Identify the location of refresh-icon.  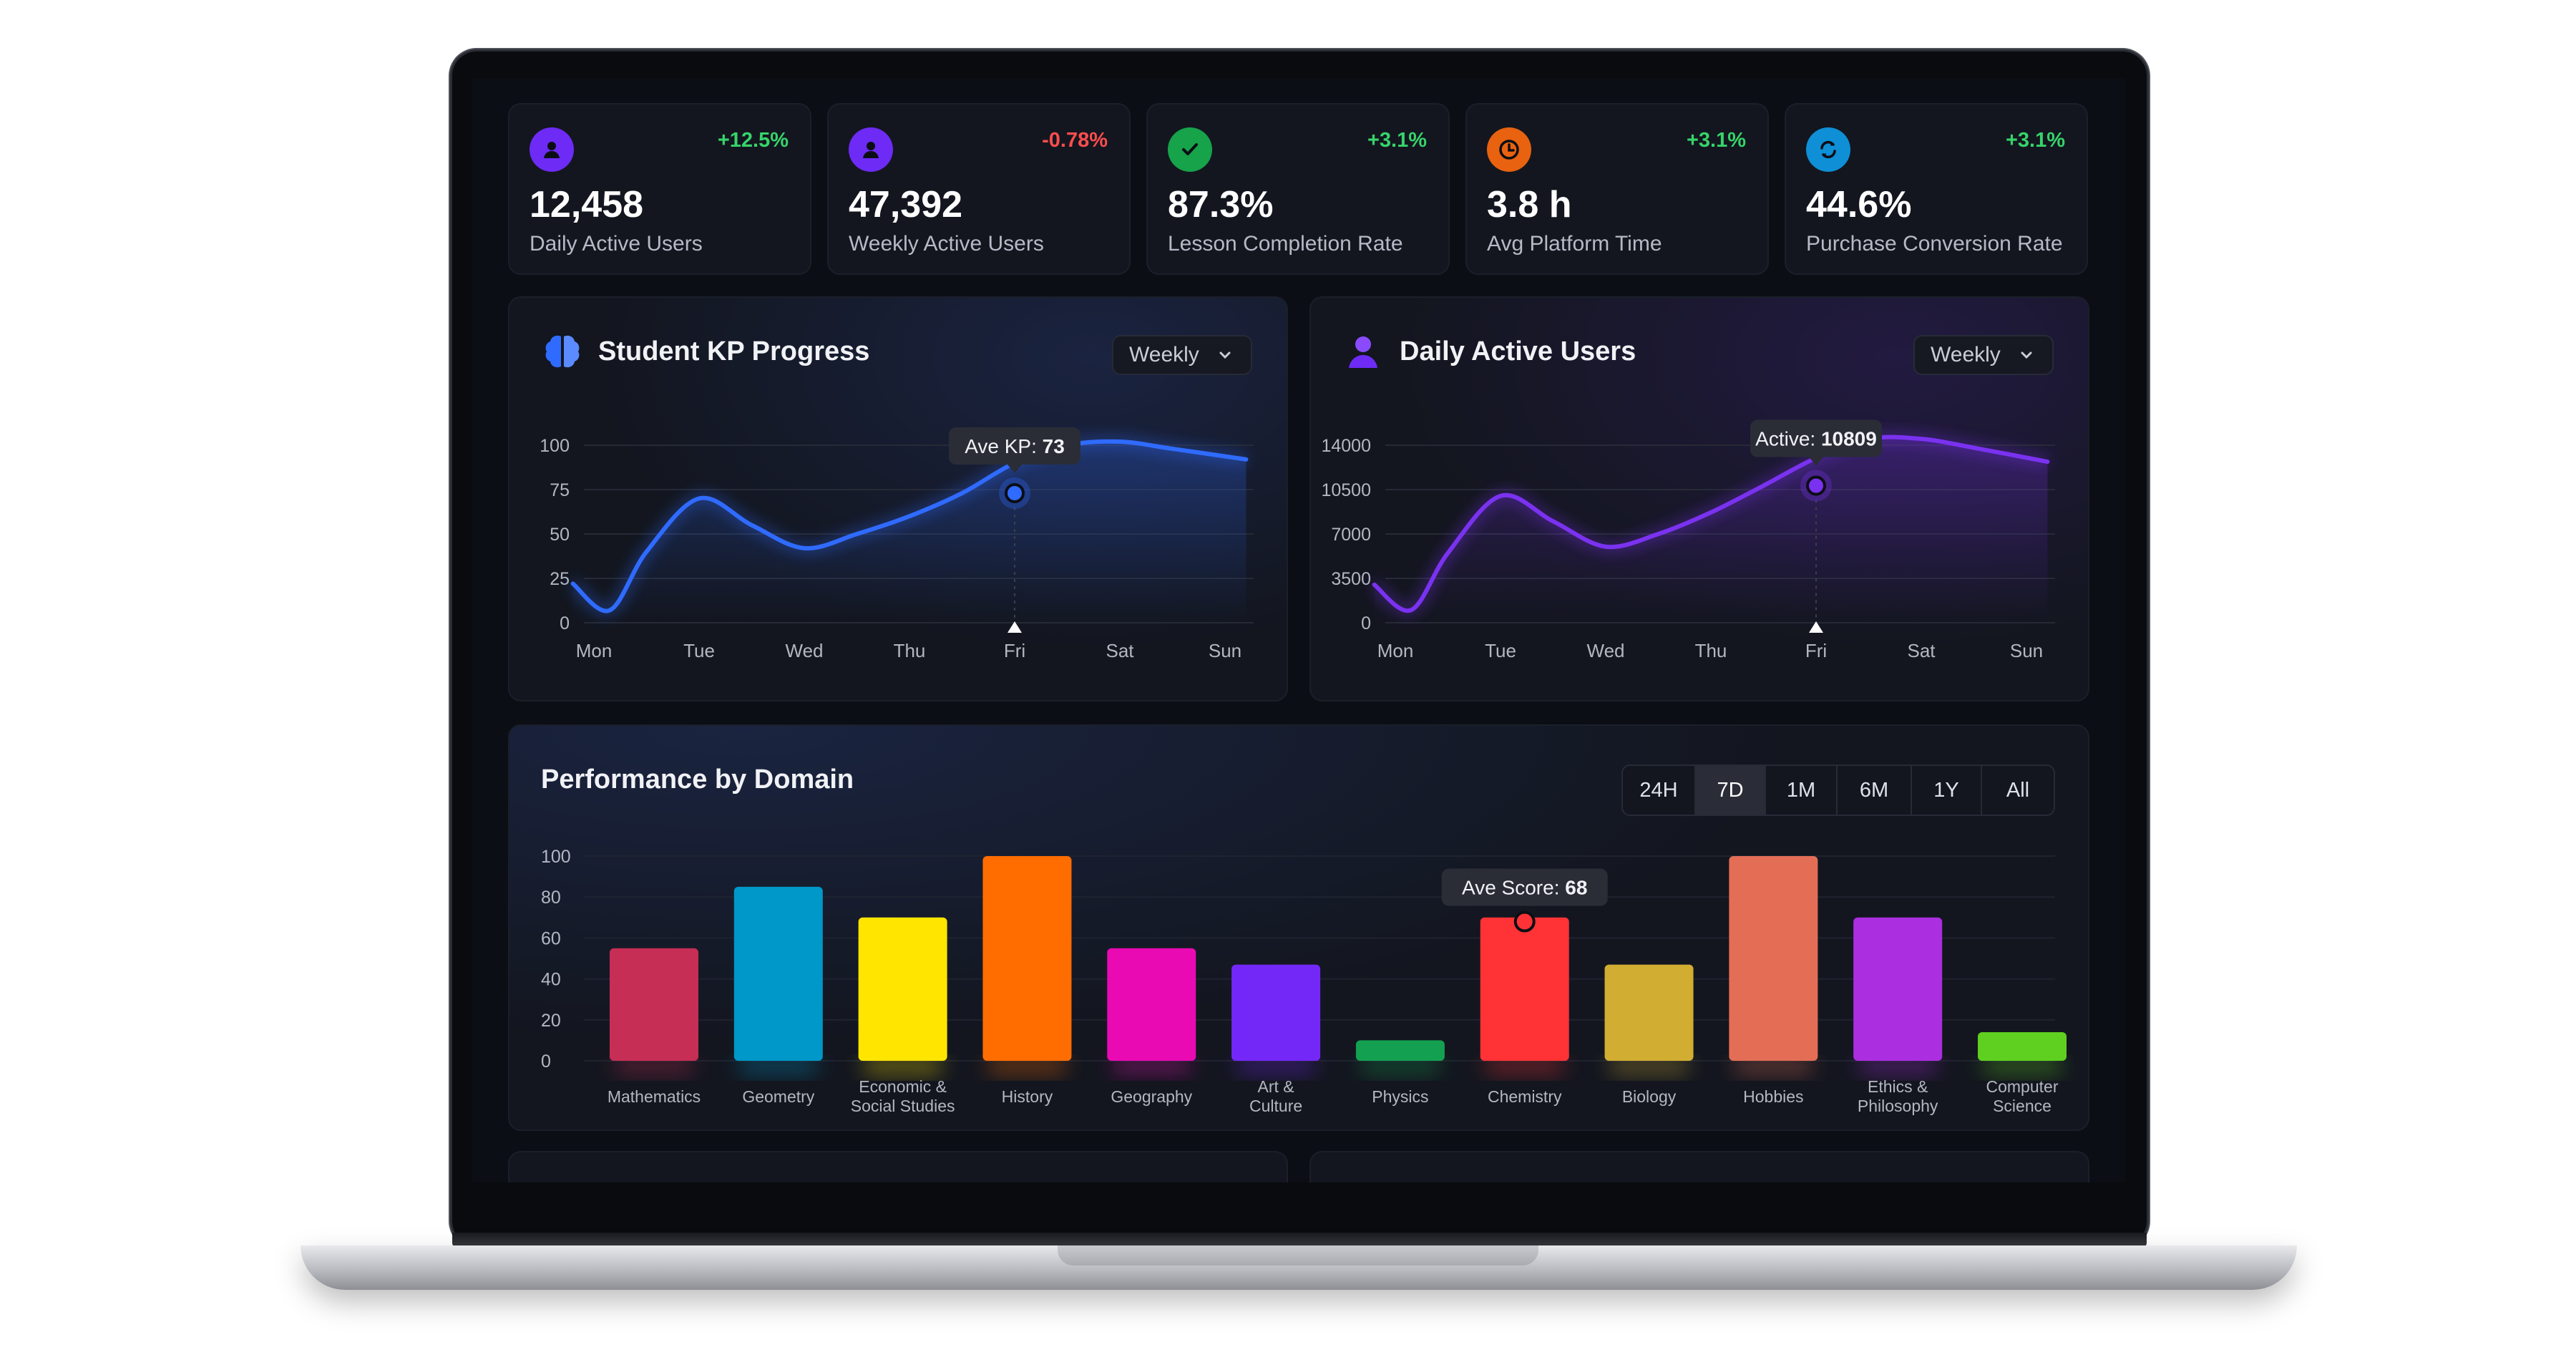
(1828, 149).